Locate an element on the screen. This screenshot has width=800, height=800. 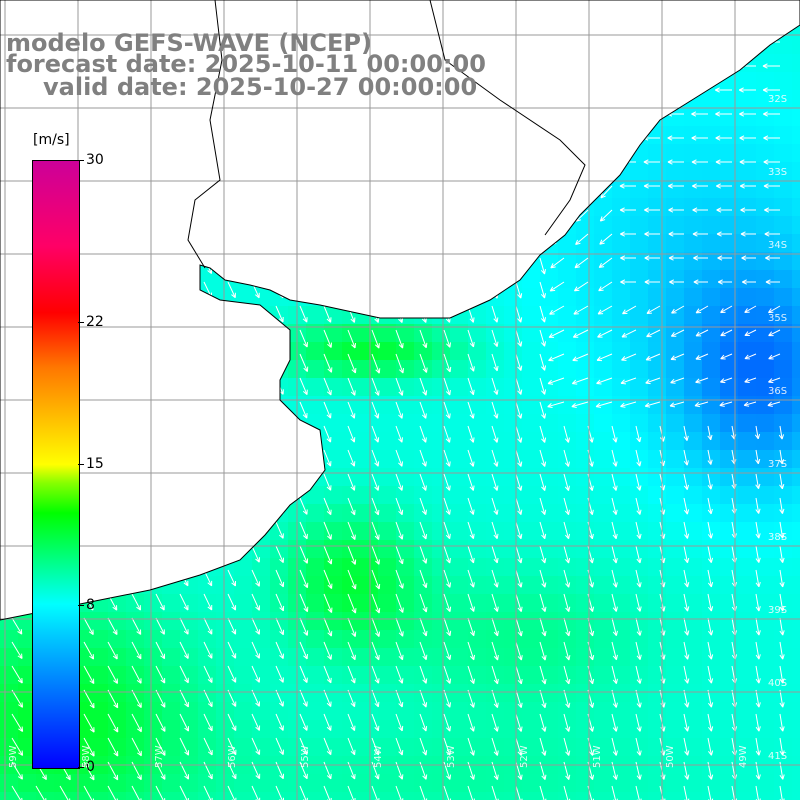
colorbar-tick-label: 15 is located at coordinates (95, 463).